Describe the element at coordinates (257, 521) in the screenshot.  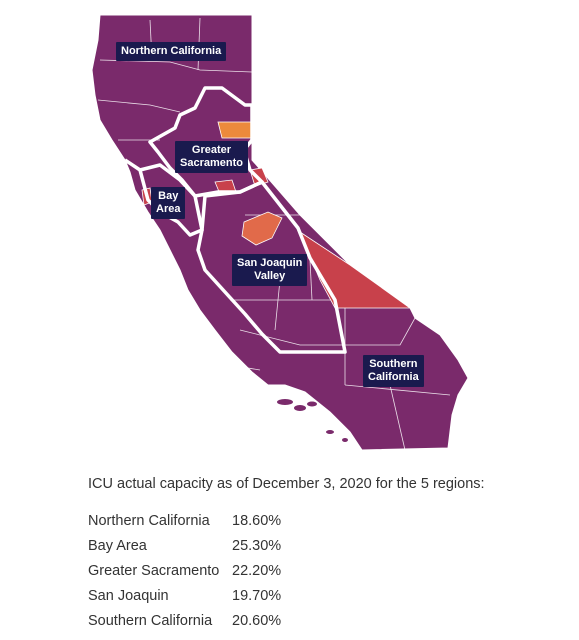
I see `capacity-value: 18.60%` at that location.